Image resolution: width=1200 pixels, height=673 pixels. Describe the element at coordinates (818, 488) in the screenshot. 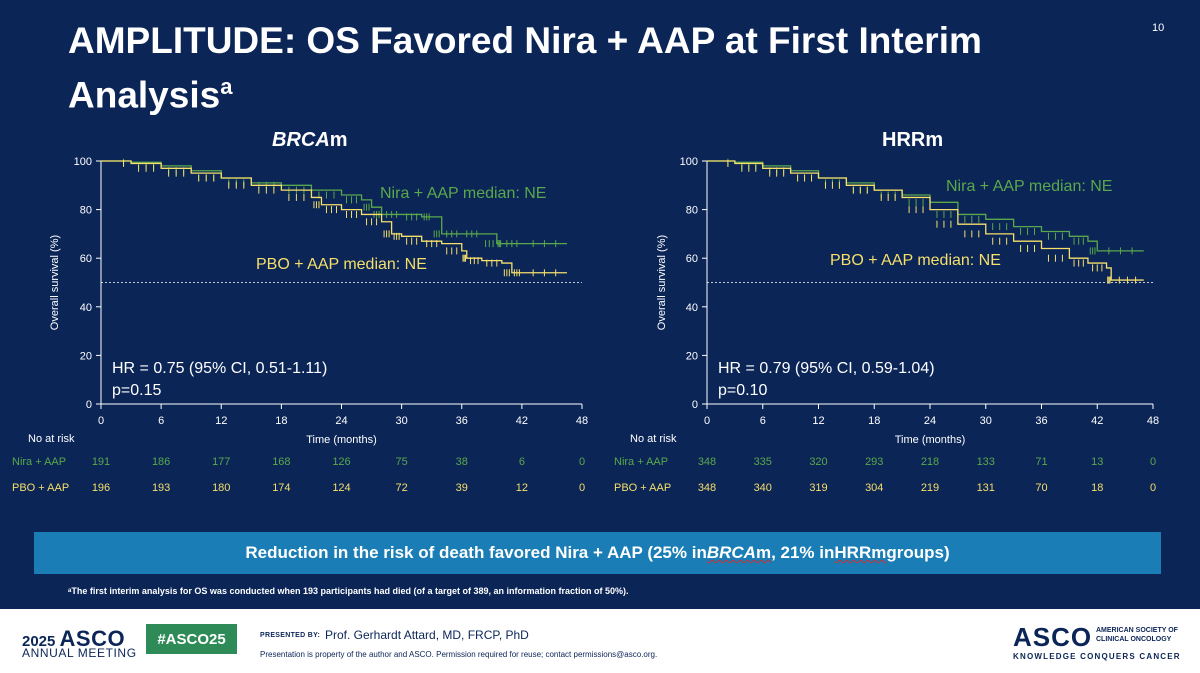

I see `risk-count: 319` at that location.